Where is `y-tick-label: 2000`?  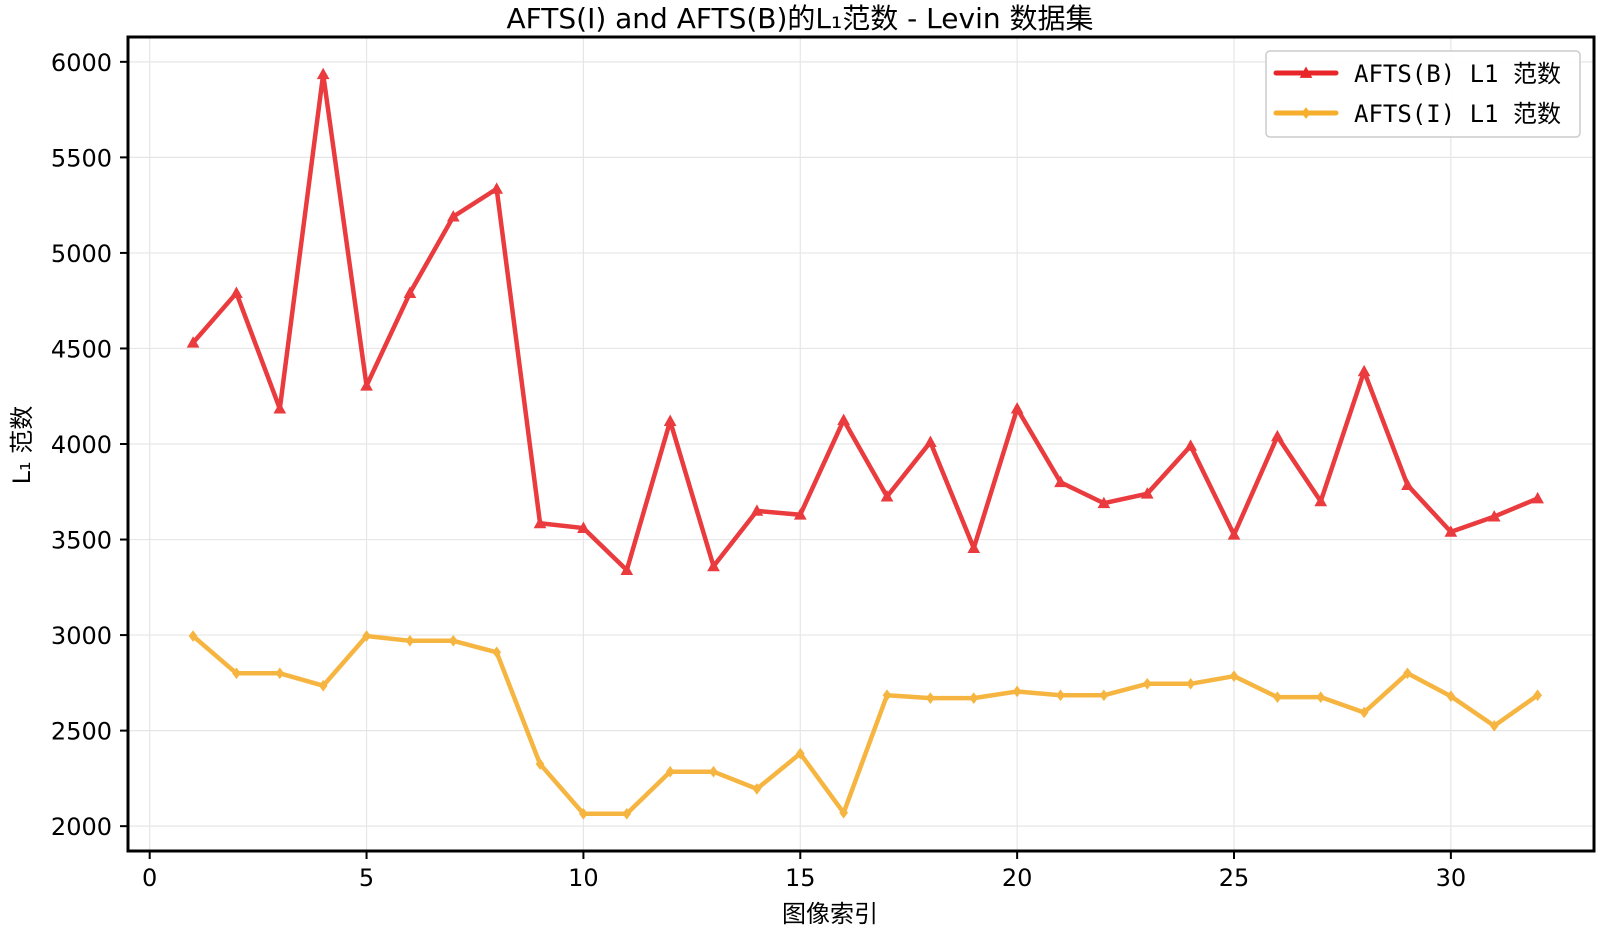 y-tick-label: 2000 is located at coordinates (81, 827).